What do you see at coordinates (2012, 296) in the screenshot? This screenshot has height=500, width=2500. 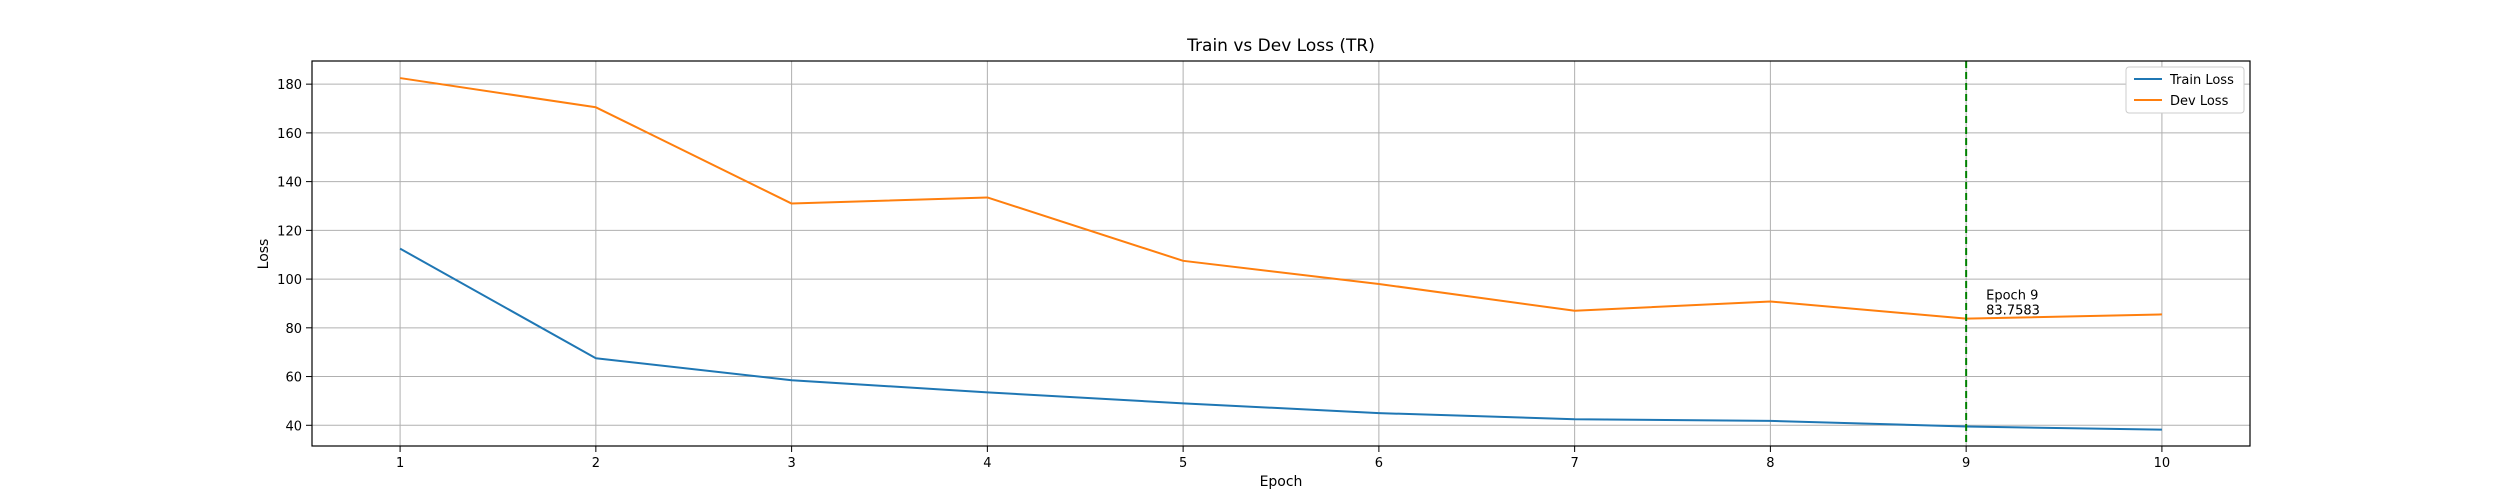 I see `annotation-epoch-label: Epoch 9` at bounding box center [2012, 296].